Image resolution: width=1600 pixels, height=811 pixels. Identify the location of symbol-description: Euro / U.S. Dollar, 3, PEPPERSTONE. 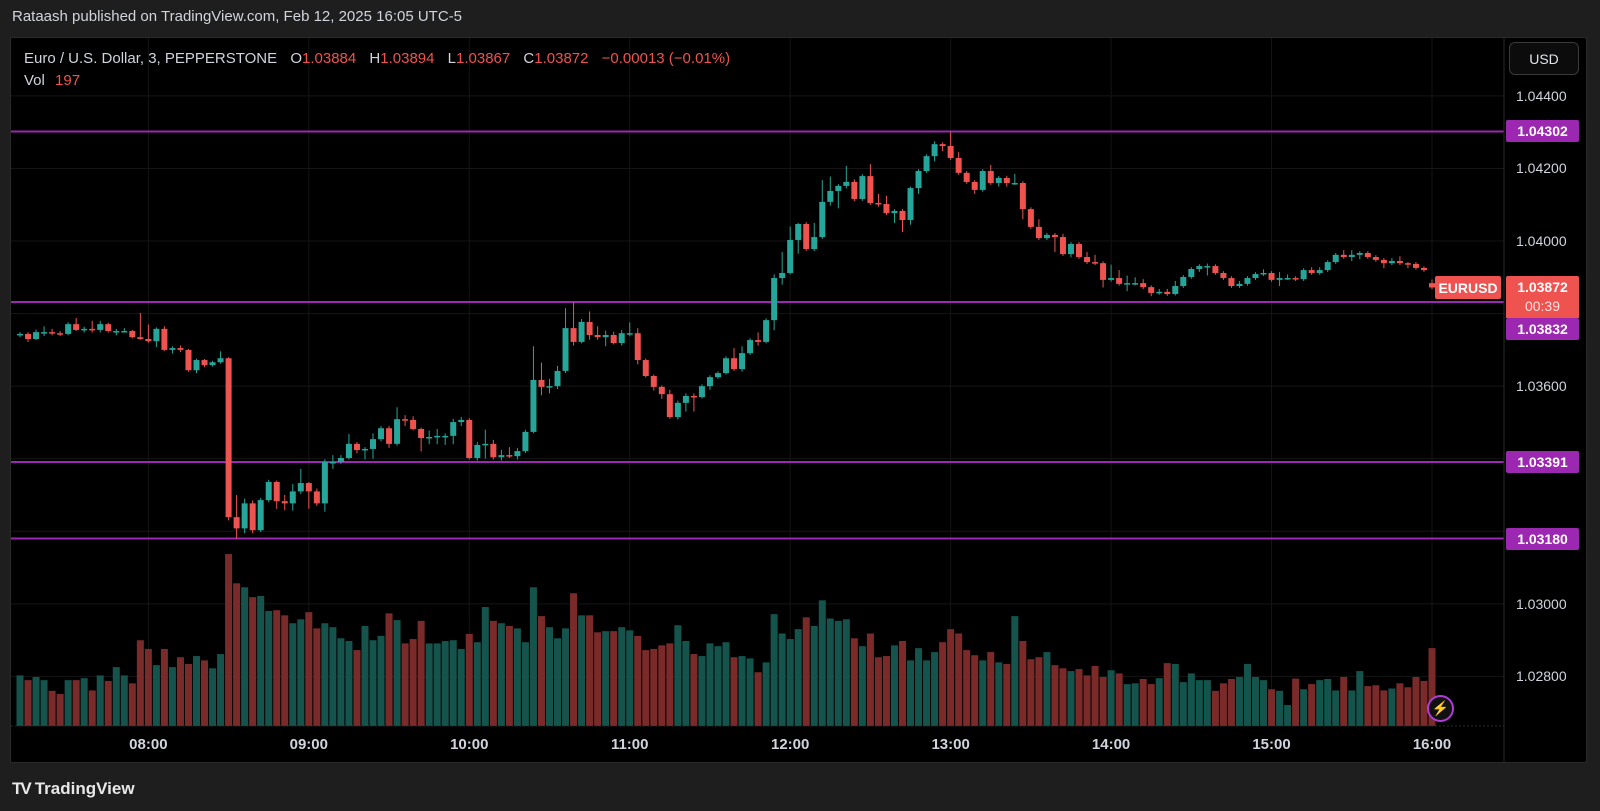
(151, 58).